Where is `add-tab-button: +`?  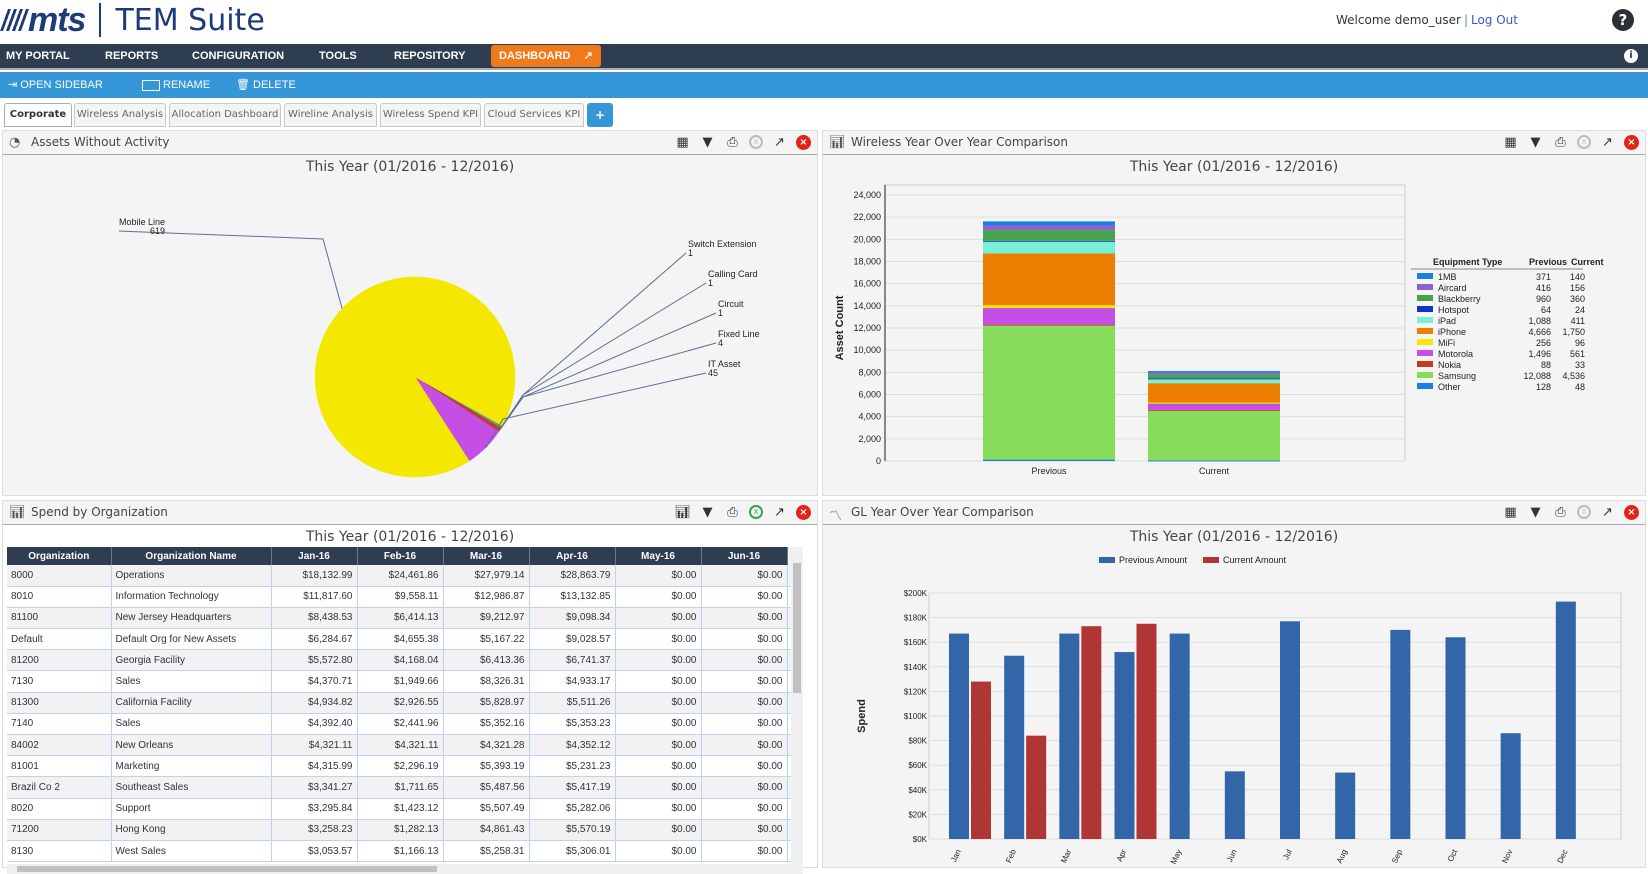
add-tab-button: + is located at coordinates (600, 115).